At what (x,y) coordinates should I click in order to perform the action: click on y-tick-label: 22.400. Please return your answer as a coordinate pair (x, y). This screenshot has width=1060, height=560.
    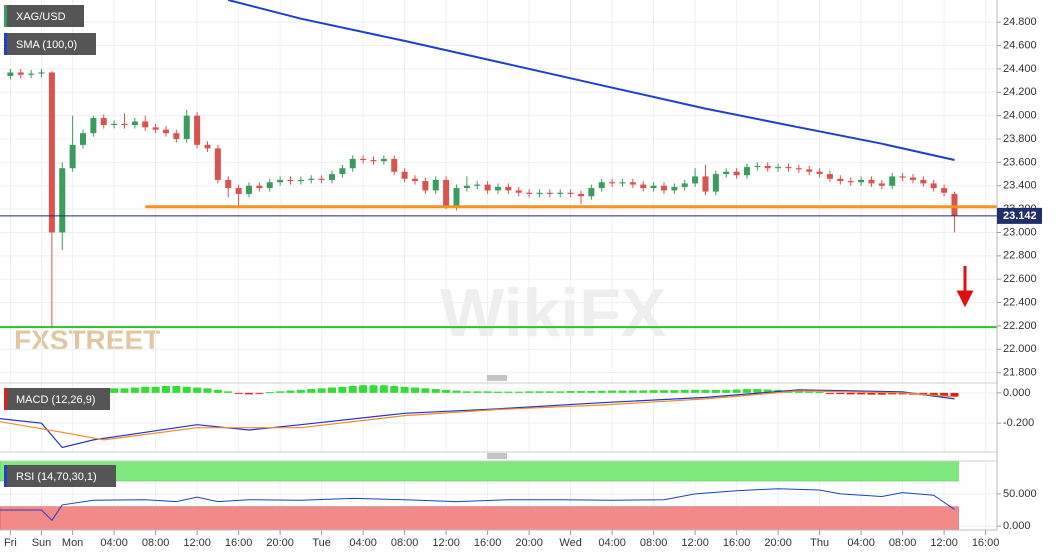
    Looking at the image, I should click on (1020, 302).